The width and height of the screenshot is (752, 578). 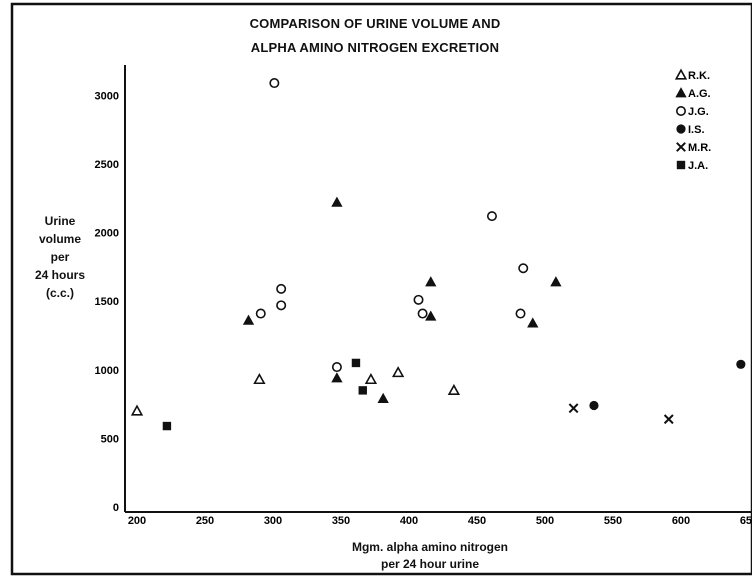 What do you see at coordinates (430, 564) in the screenshot?
I see `x-axis-label-line-2: per 24 hour urine` at bounding box center [430, 564].